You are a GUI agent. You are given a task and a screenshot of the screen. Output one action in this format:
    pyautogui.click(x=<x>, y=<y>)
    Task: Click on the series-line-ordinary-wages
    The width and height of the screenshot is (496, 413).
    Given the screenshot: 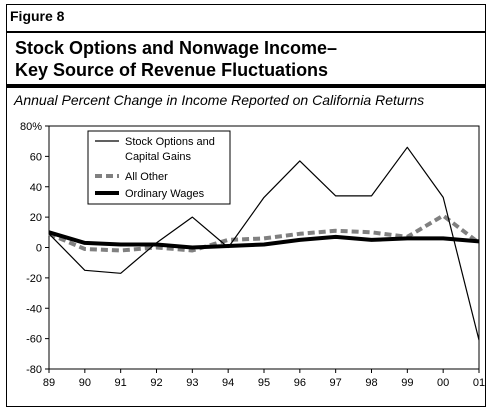 What is the action you would take?
    pyautogui.click(x=264, y=240)
    